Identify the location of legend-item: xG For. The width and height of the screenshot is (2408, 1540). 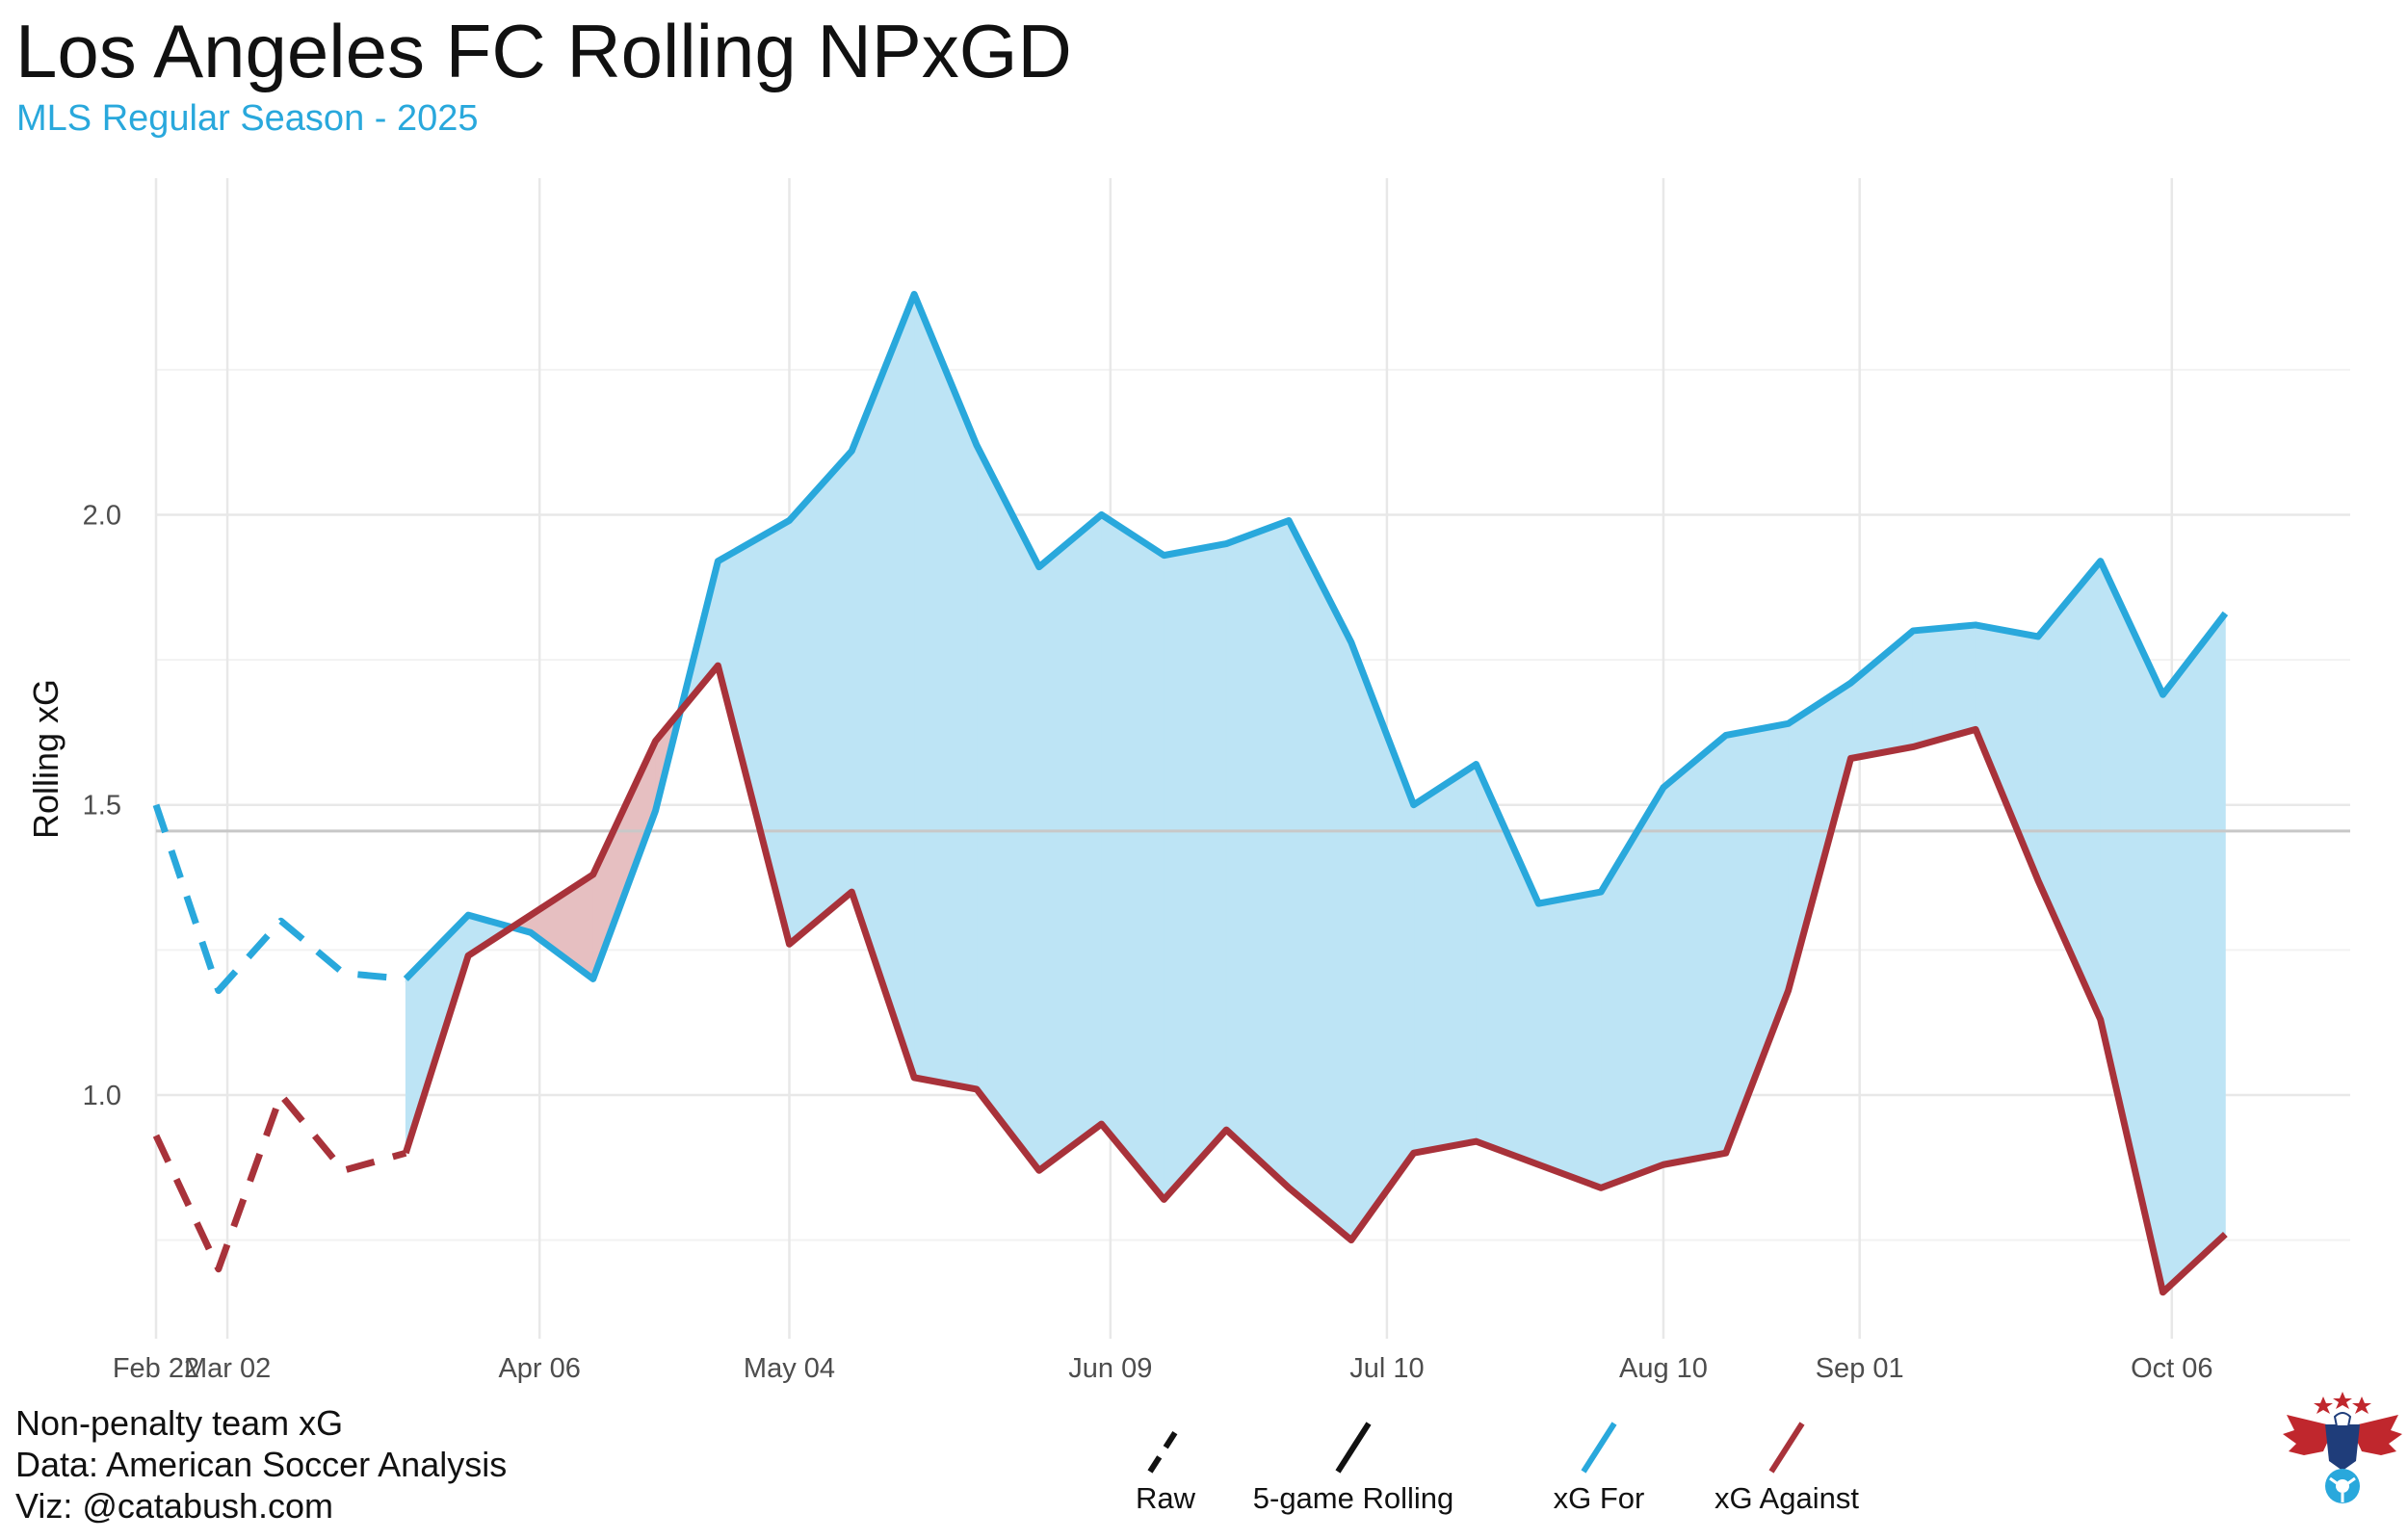
(1599, 1468).